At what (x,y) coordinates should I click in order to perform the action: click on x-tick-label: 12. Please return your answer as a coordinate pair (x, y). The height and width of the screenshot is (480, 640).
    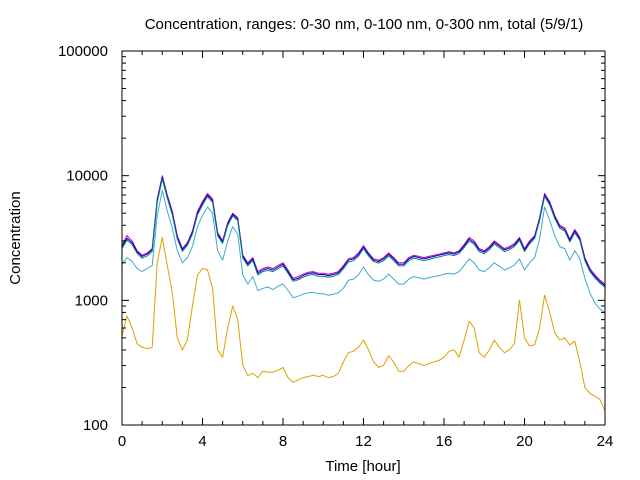
    Looking at the image, I should click on (363, 441).